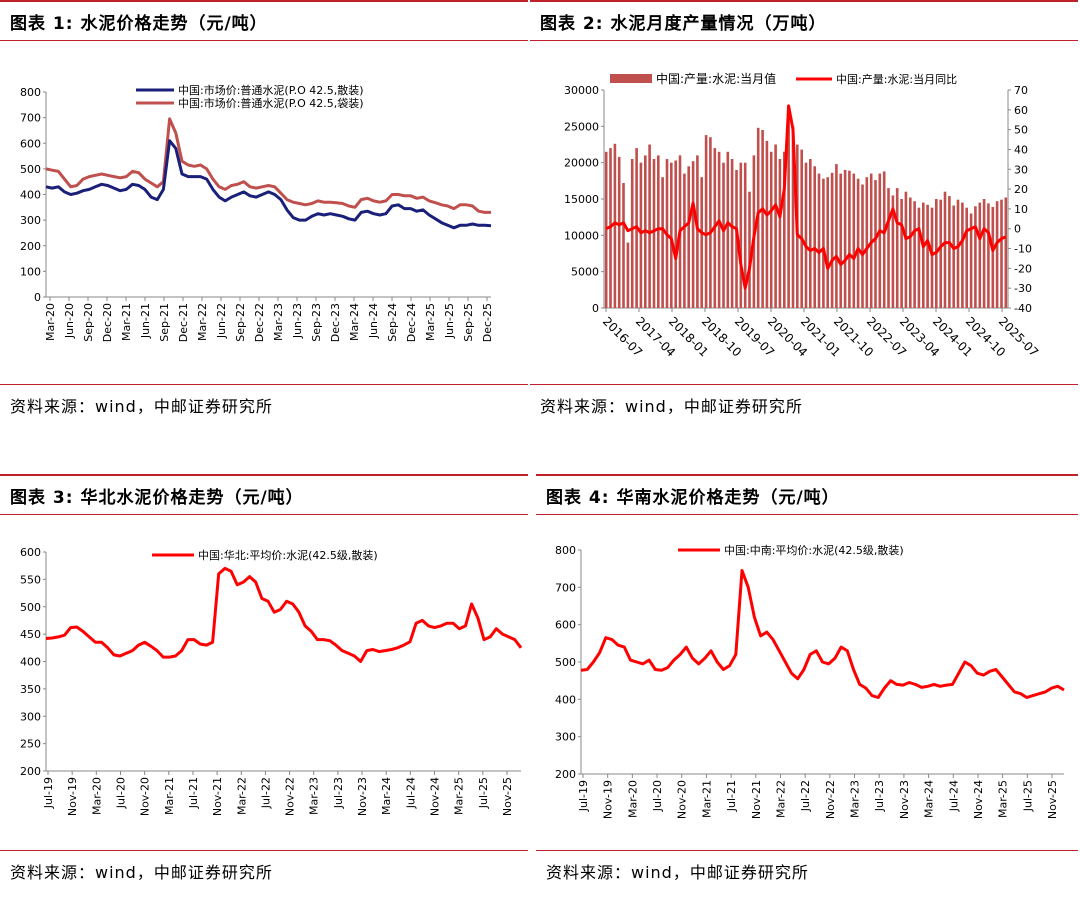  Describe the element at coordinates (314, 796) in the screenshot. I see `chart-3-xtick-label: Mar-23` at that location.